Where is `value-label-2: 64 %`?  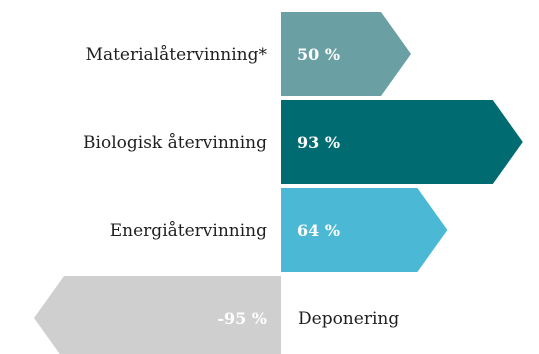 value-label-2: 64 % is located at coordinates (318, 230).